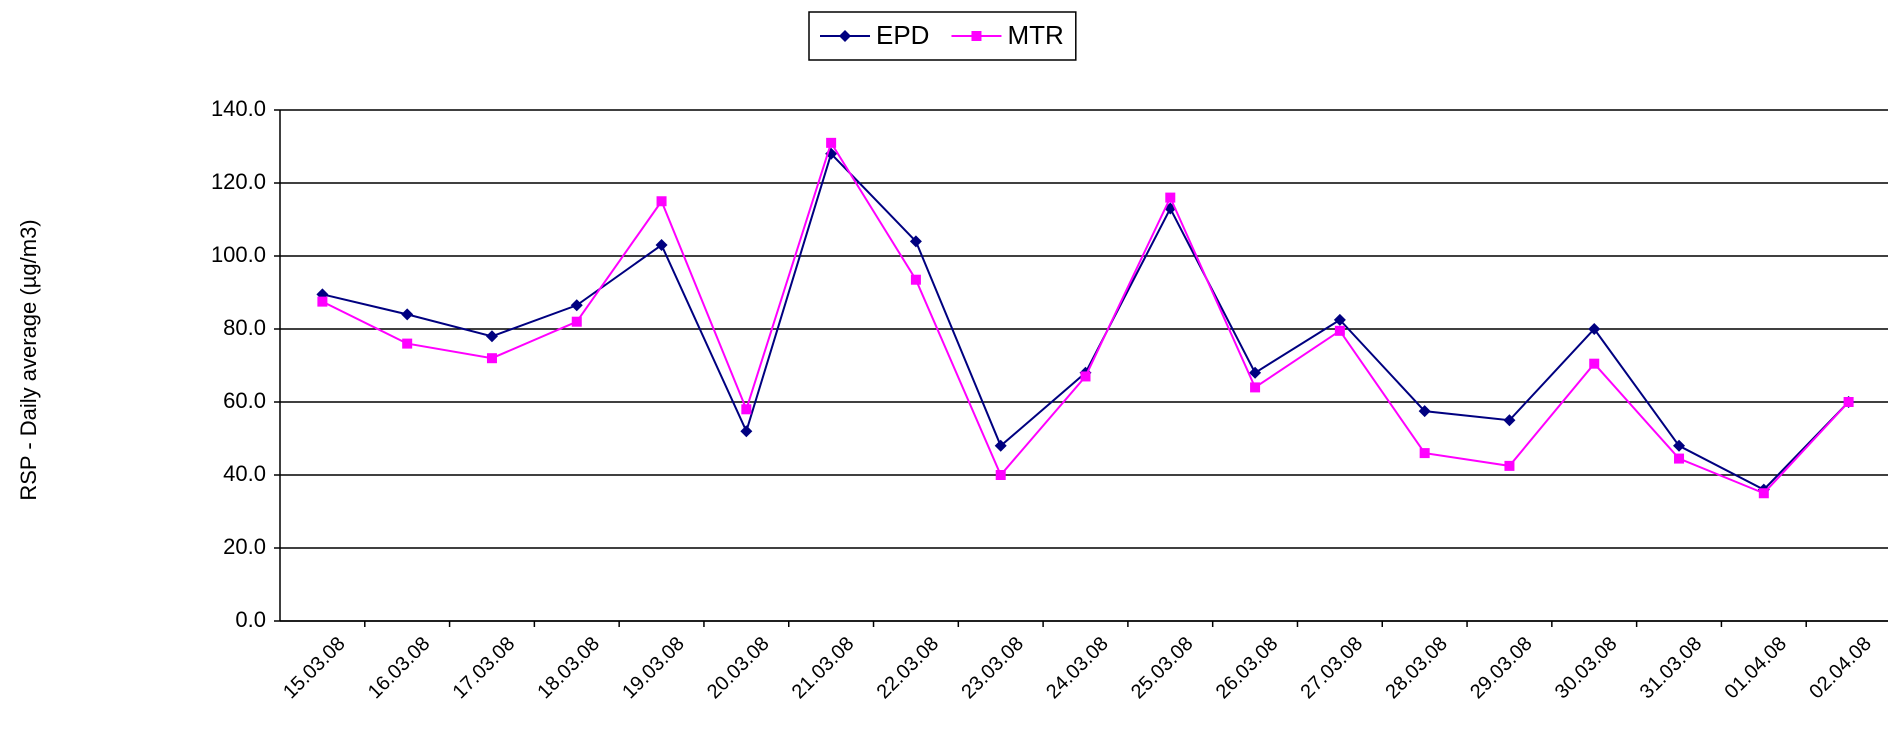  I want to click on x-tick-label: 22.03.08, so click(908, 668).